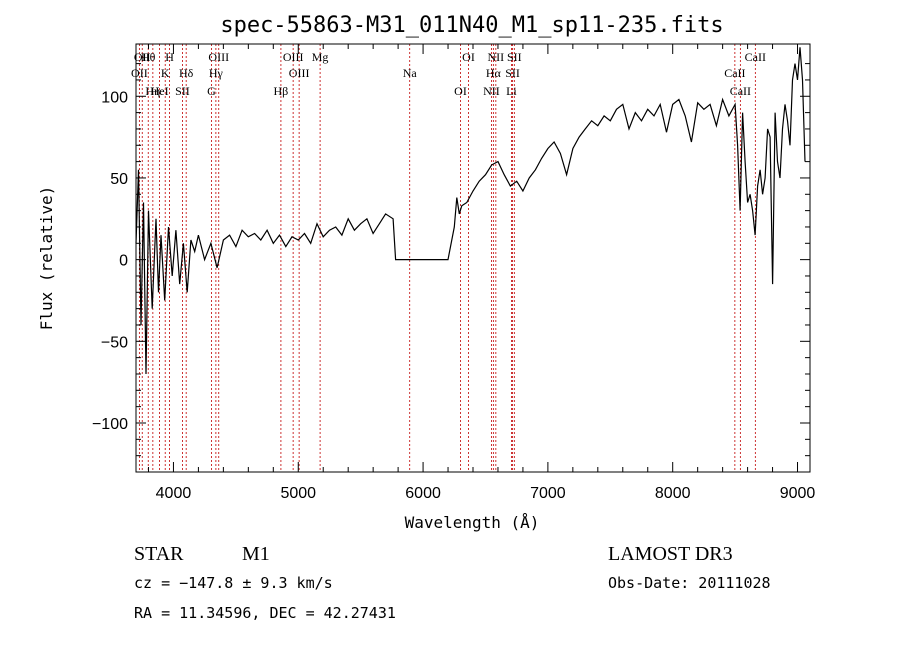 The height and width of the screenshot is (649, 900). I want to click on chart-title: spec-55863-M31_011N40_M1_sp11-235.fits, so click(471, 25).